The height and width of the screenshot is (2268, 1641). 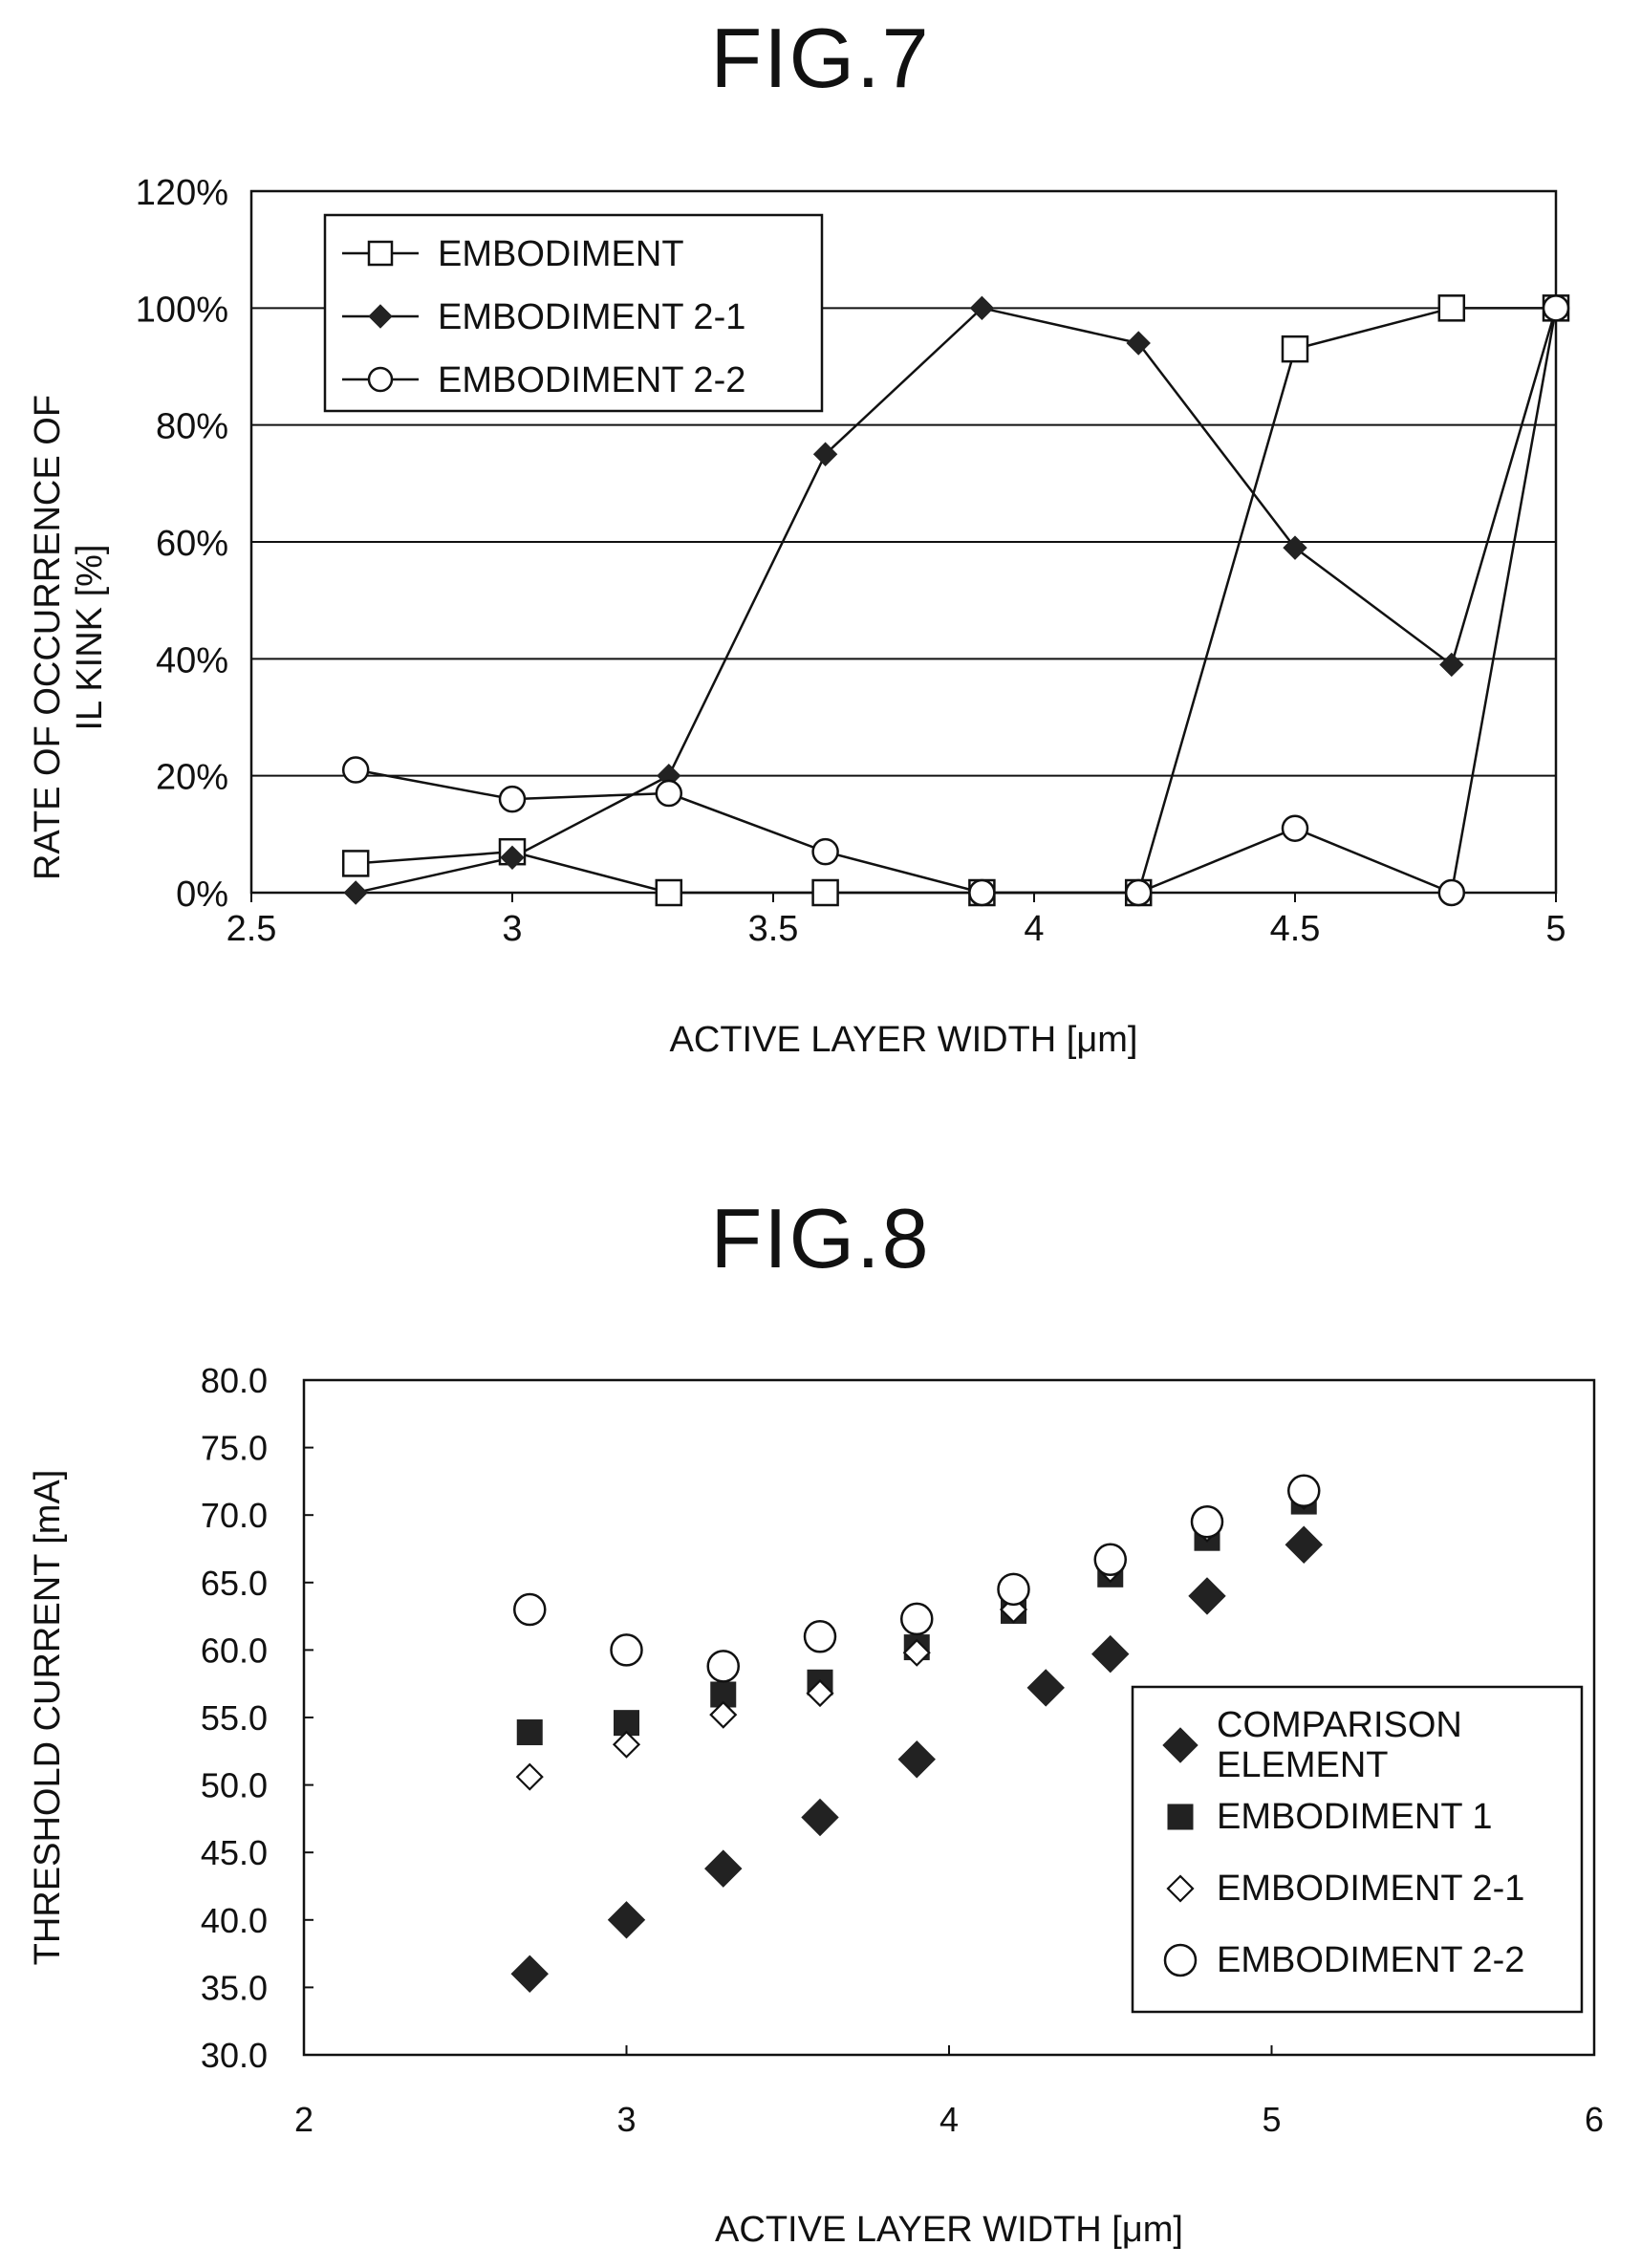 I want to click on fig8-x-tick-label: 2, so click(x=303, y=2119).